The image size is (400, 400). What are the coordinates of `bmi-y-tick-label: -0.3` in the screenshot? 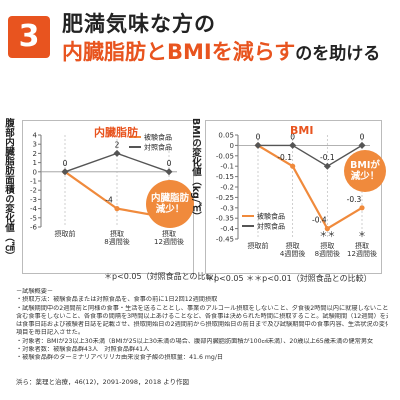 It's located at (227, 208).